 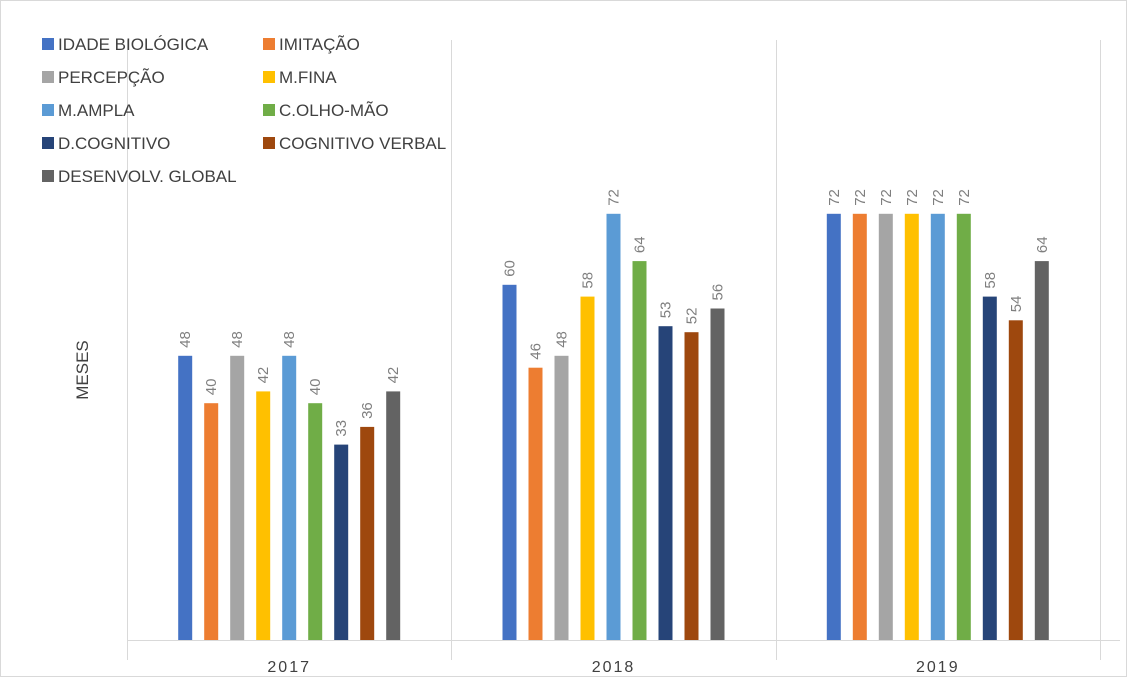 What do you see at coordinates (367, 410) in the screenshot?
I see `data-label: 36` at bounding box center [367, 410].